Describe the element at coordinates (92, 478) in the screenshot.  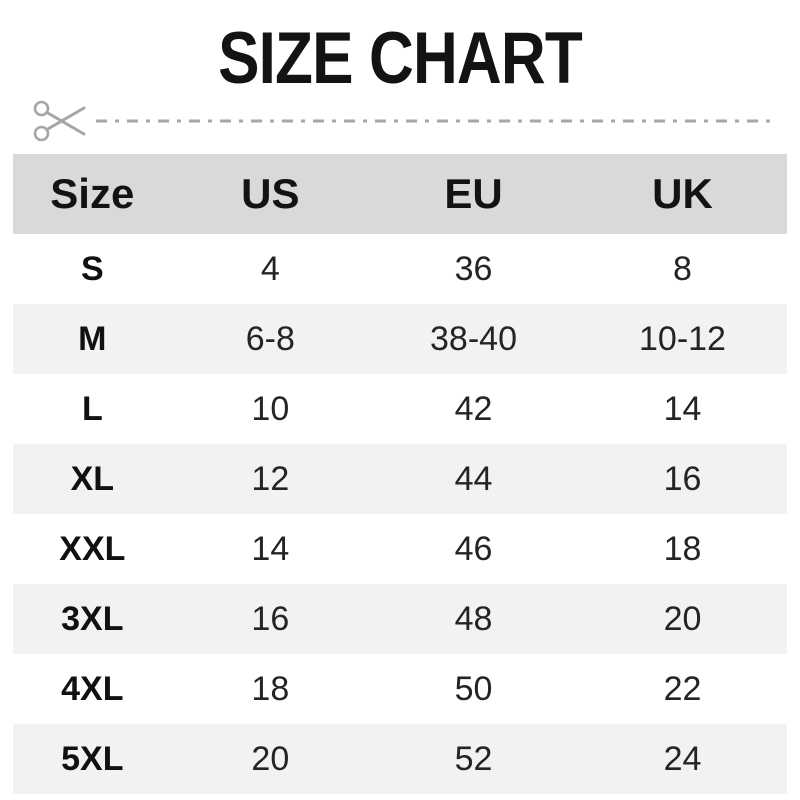
I see `cell-size: XL` at that location.